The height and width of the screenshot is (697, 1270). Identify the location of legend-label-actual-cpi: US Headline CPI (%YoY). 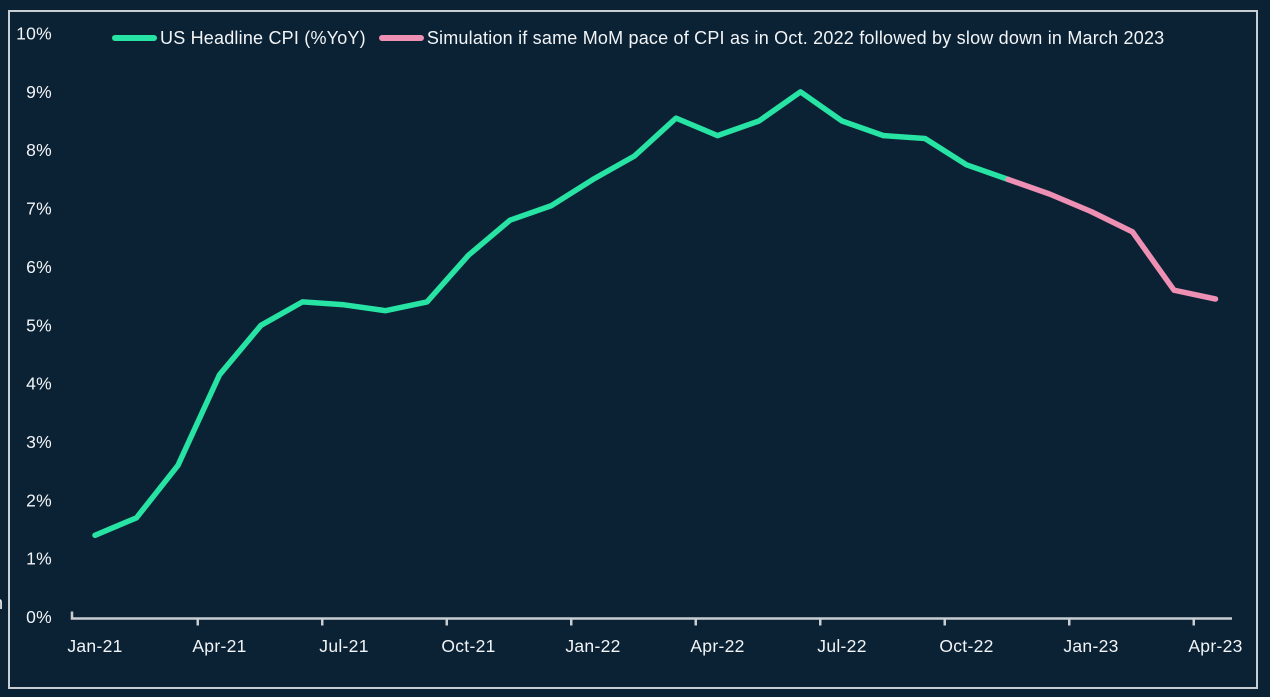
(263, 37).